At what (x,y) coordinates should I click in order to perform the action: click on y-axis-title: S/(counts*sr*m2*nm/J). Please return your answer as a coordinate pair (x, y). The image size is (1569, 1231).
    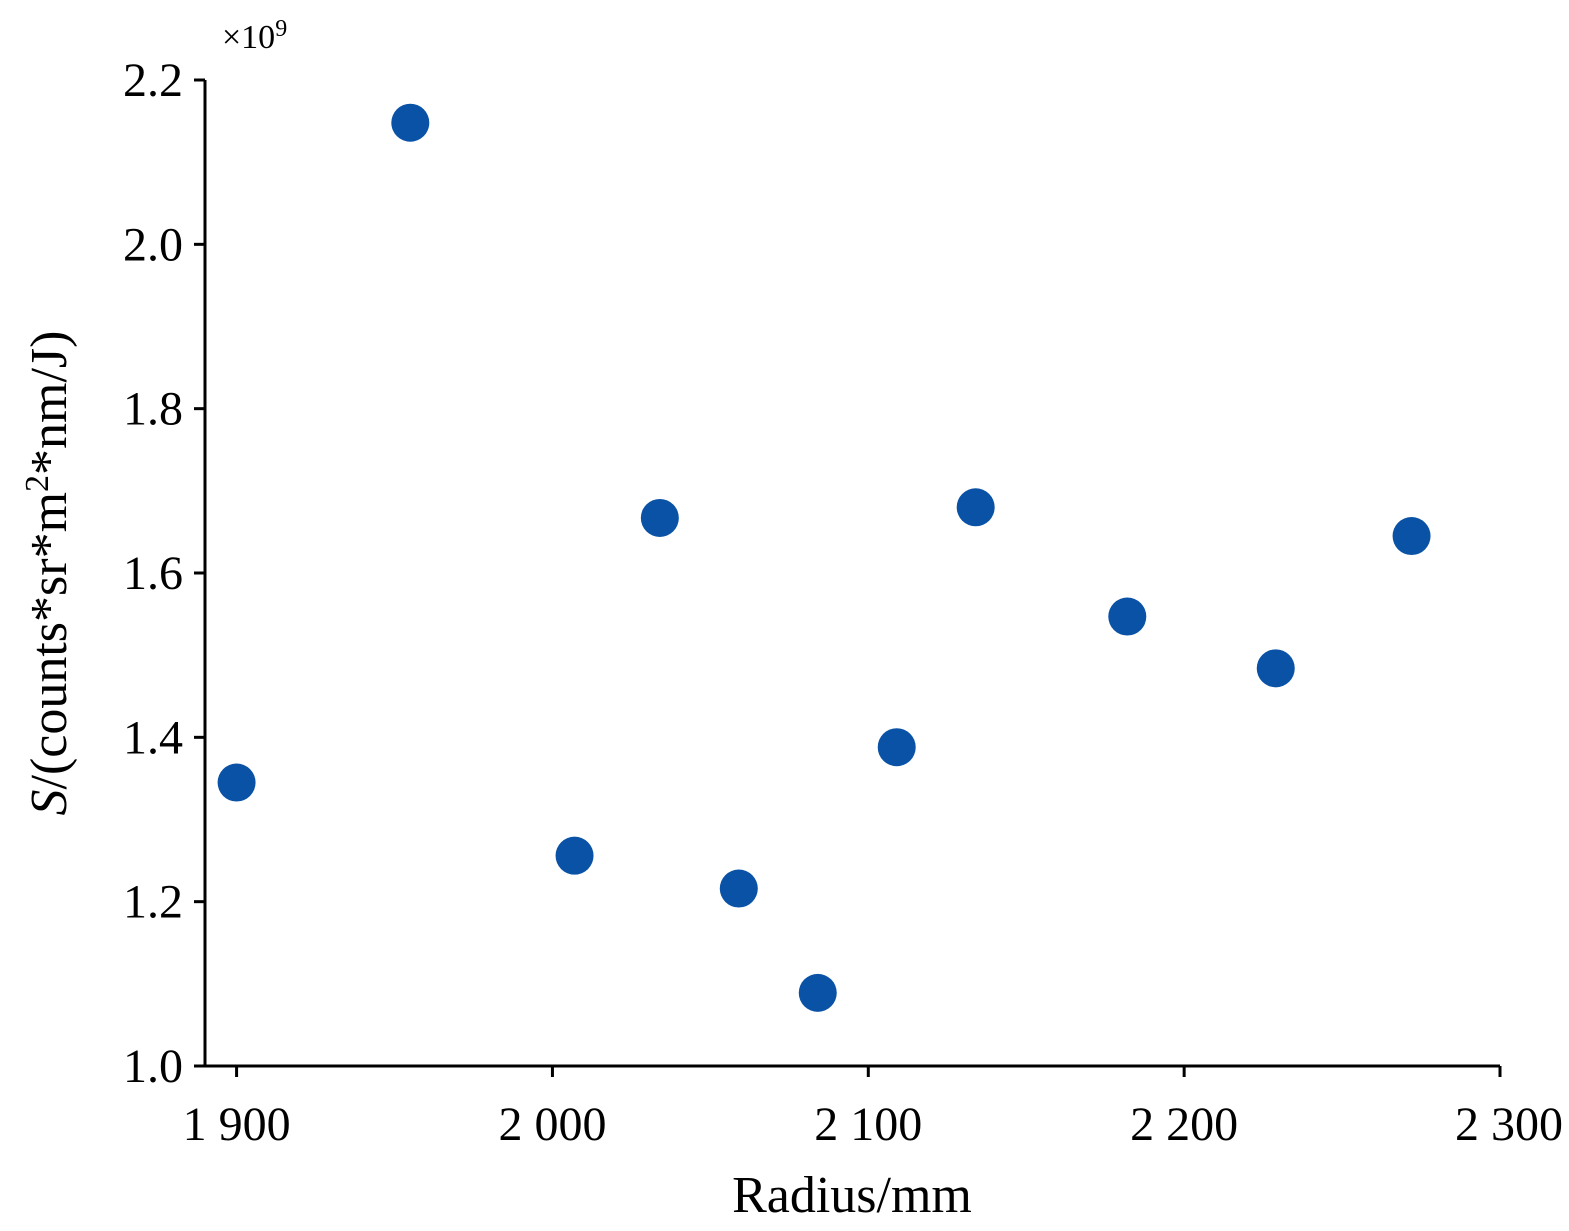
    Looking at the image, I should click on (48, 573).